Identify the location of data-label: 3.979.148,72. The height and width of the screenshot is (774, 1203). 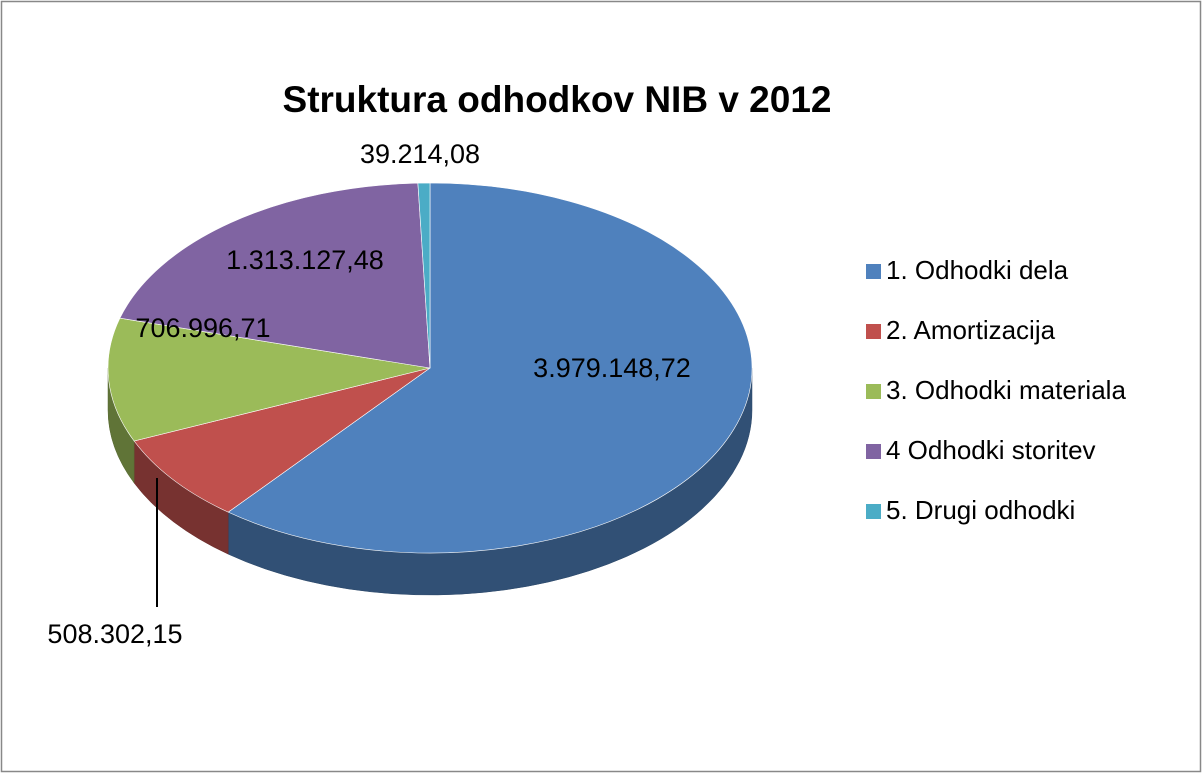
(612, 368).